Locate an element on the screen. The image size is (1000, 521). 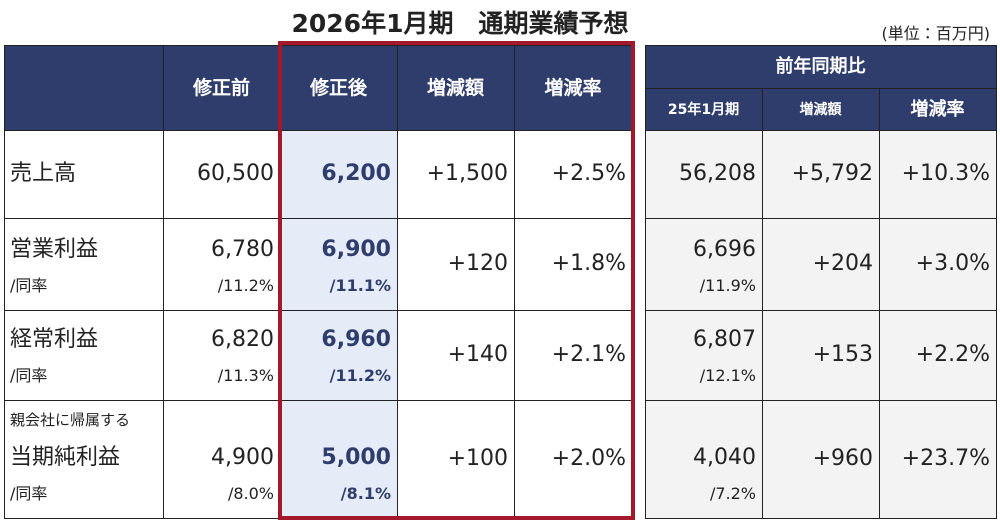
value: 6,780 is located at coordinates (242, 249).